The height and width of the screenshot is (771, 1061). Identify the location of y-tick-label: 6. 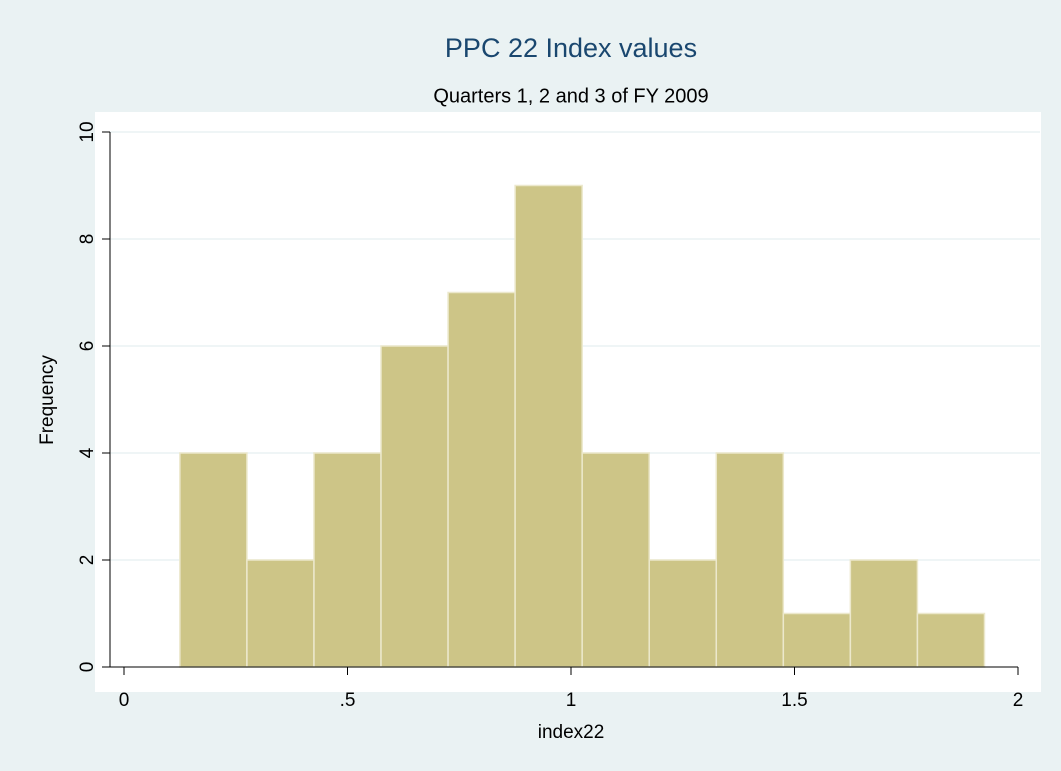
(87, 346).